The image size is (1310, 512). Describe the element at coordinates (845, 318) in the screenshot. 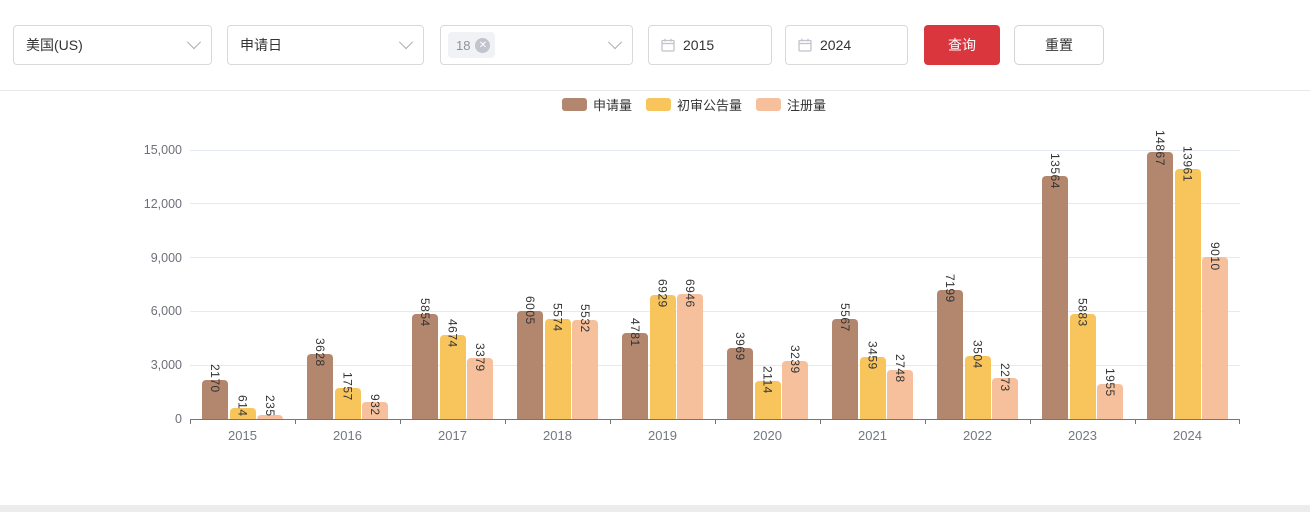

I see `bar-value-label: 5567` at that location.